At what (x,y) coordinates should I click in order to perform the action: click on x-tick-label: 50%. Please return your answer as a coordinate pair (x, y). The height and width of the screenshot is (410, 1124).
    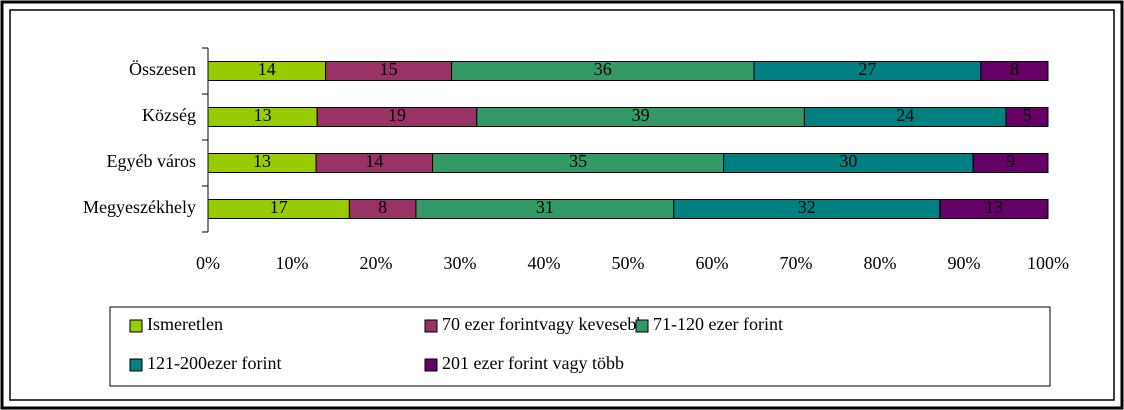
    Looking at the image, I should click on (628, 263).